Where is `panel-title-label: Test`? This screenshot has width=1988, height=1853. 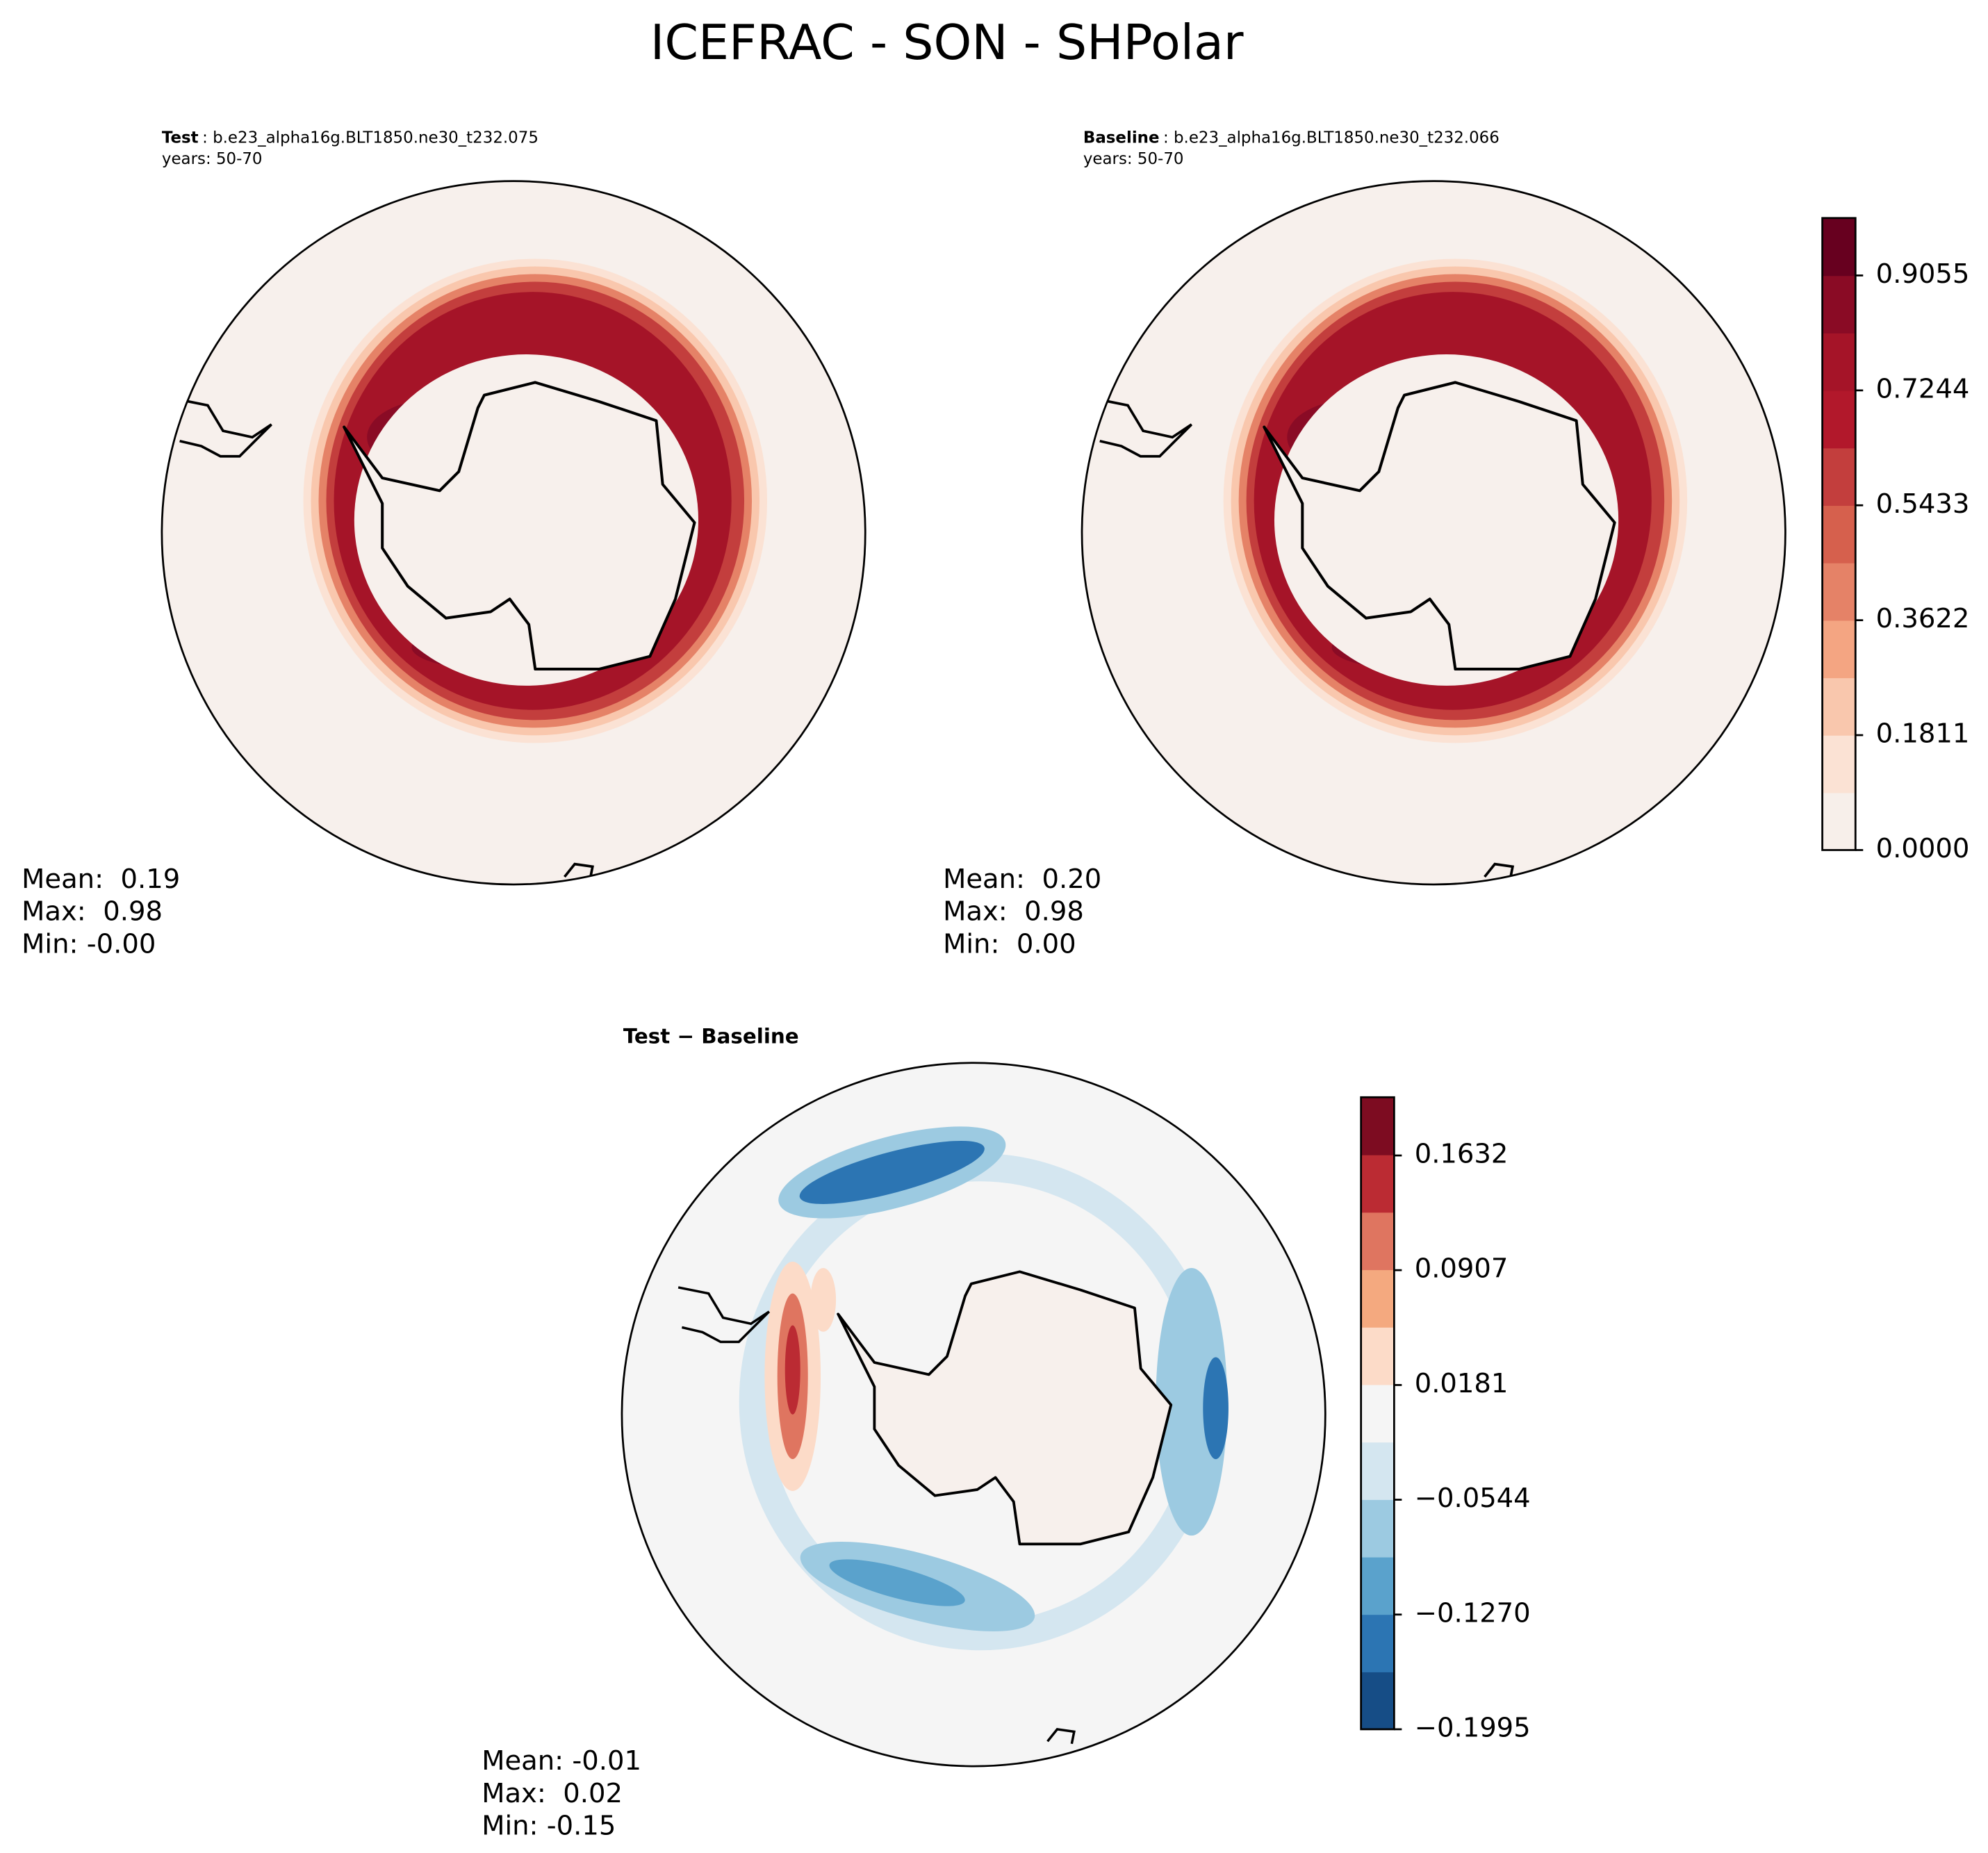
panel-title-label: Test is located at coordinates (180, 138).